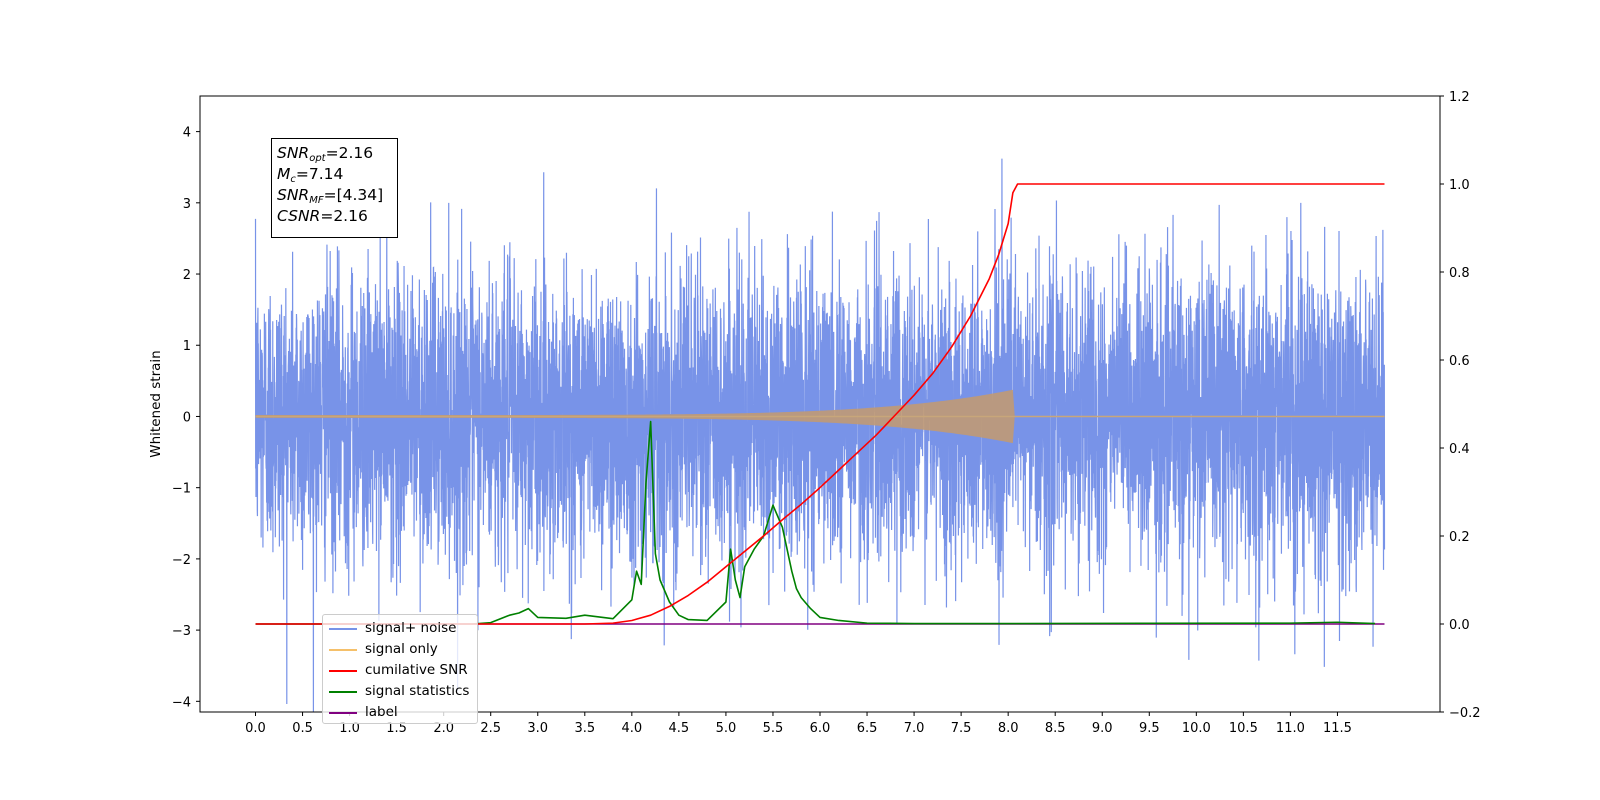 This screenshot has height=800, width=1600. Describe the element at coordinates (1290, 728) in the screenshot. I see `x-tick-label: 11.0` at that location.